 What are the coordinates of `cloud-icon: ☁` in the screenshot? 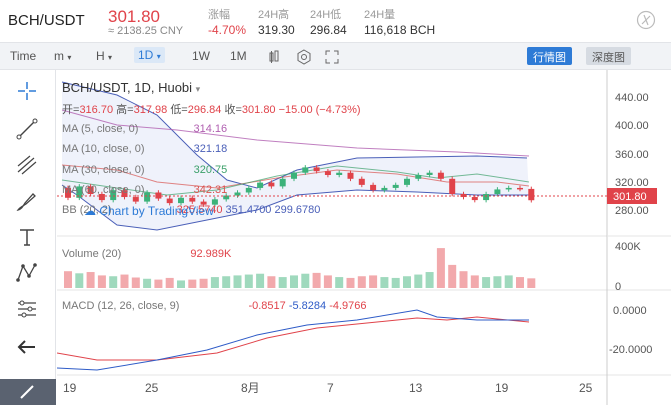 It's located at (90, 211).